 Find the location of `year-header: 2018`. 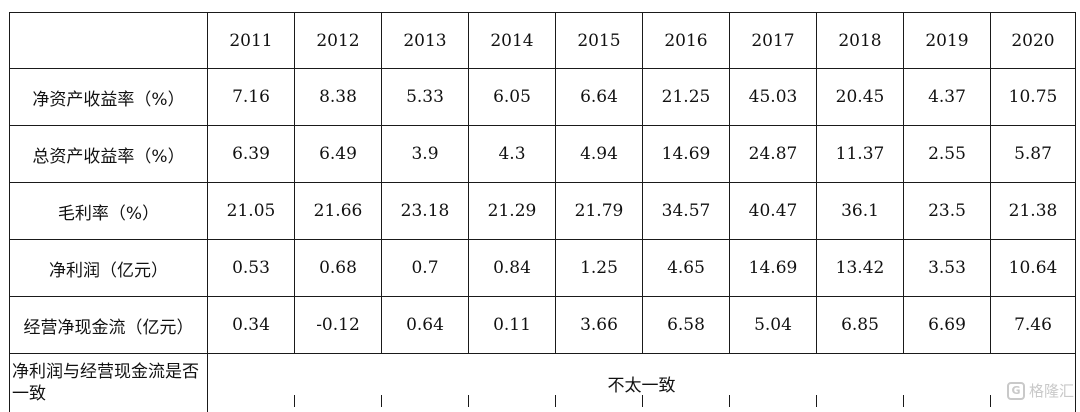

year-header: 2018 is located at coordinates (860, 41).